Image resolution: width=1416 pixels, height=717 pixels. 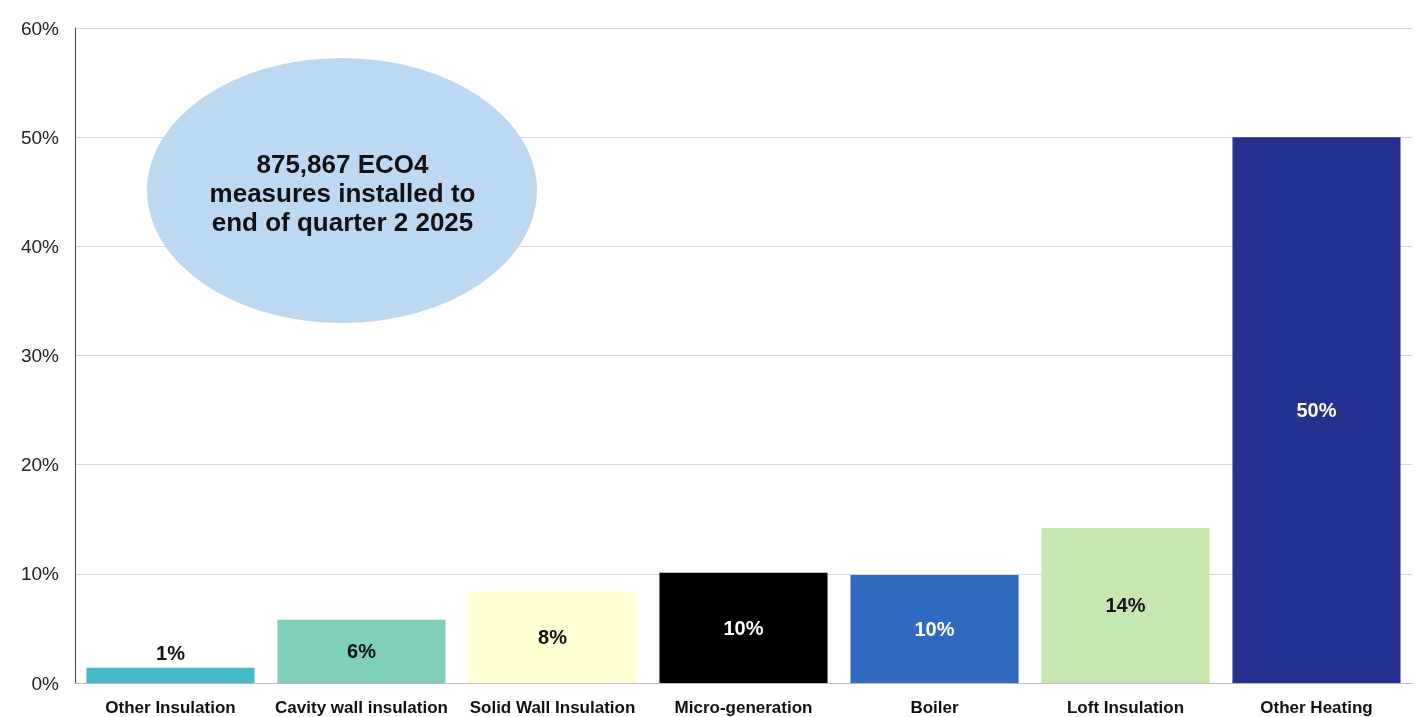 I want to click on y-tick-label: 10%, so click(x=40, y=574).